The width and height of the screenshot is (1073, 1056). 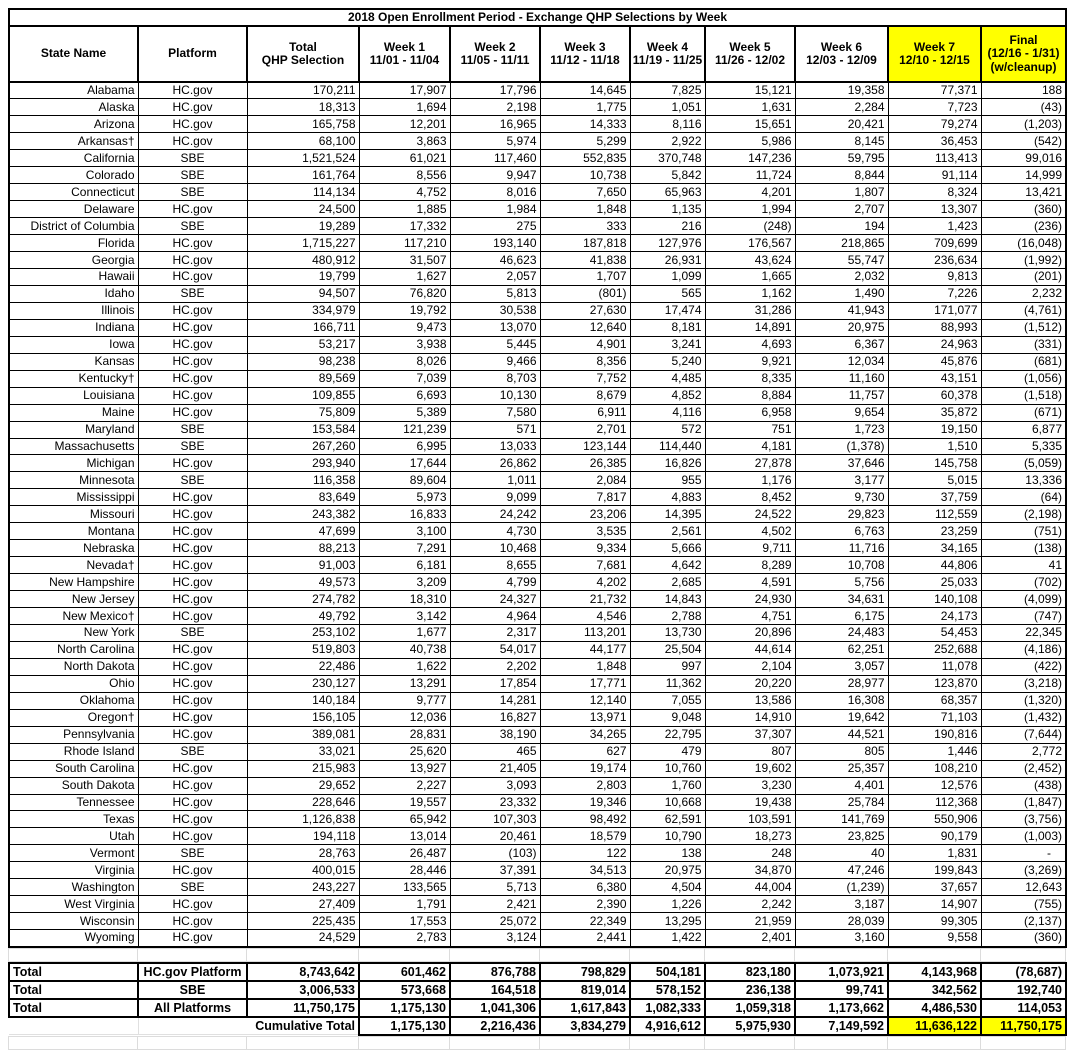 What do you see at coordinates (73, 192) in the screenshot?
I see `state-name-cell: Connecticut` at bounding box center [73, 192].